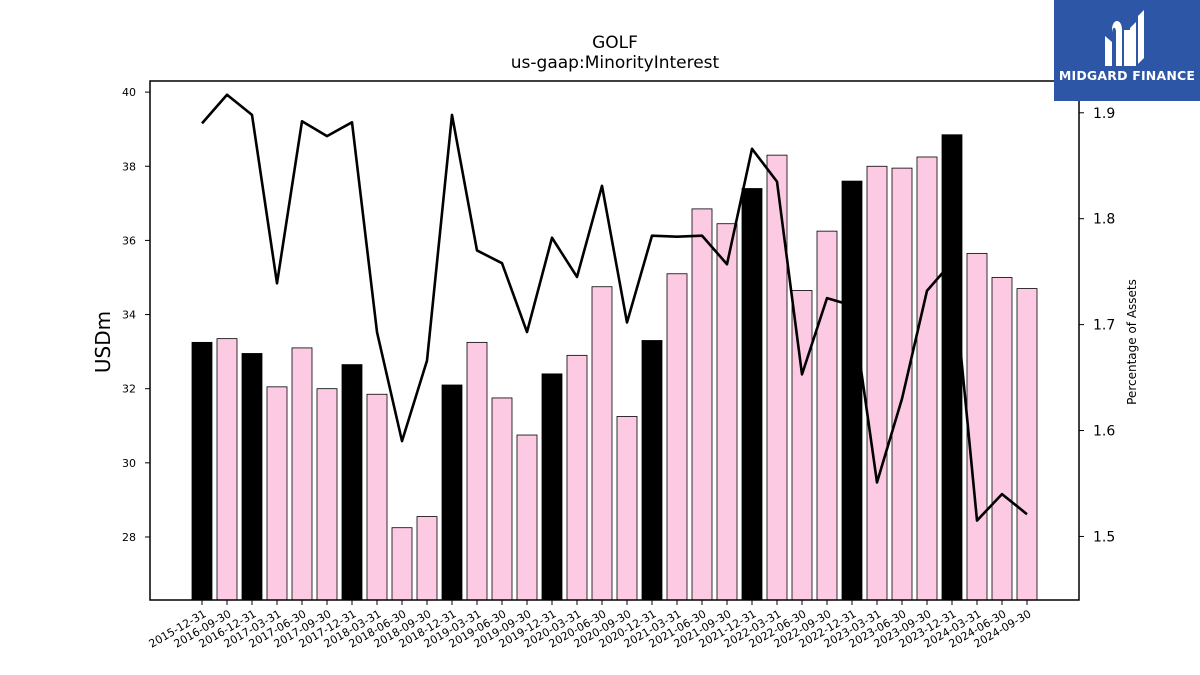 Image resolution: width=1200 pixels, height=675 pixels. Describe the element at coordinates (1104, 432) in the screenshot. I see `y2-tick-label: 1.6` at that location.